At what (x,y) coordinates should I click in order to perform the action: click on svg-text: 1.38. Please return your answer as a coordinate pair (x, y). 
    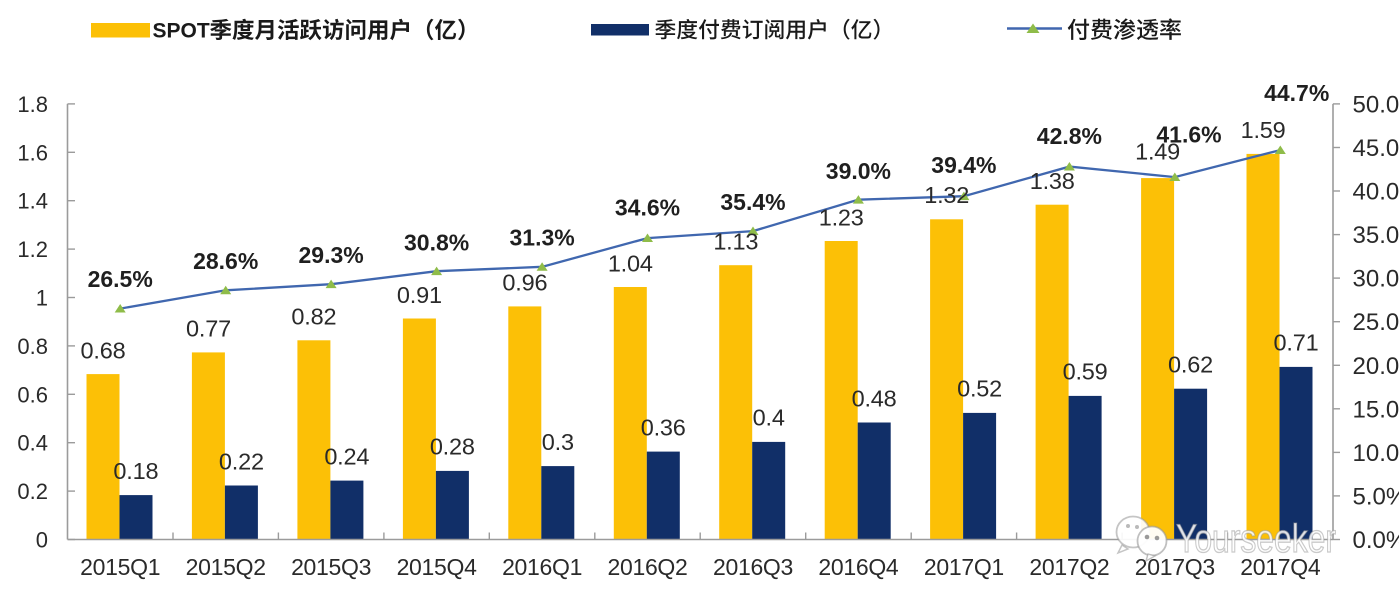
    Looking at the image, I should click on (1052, 181).